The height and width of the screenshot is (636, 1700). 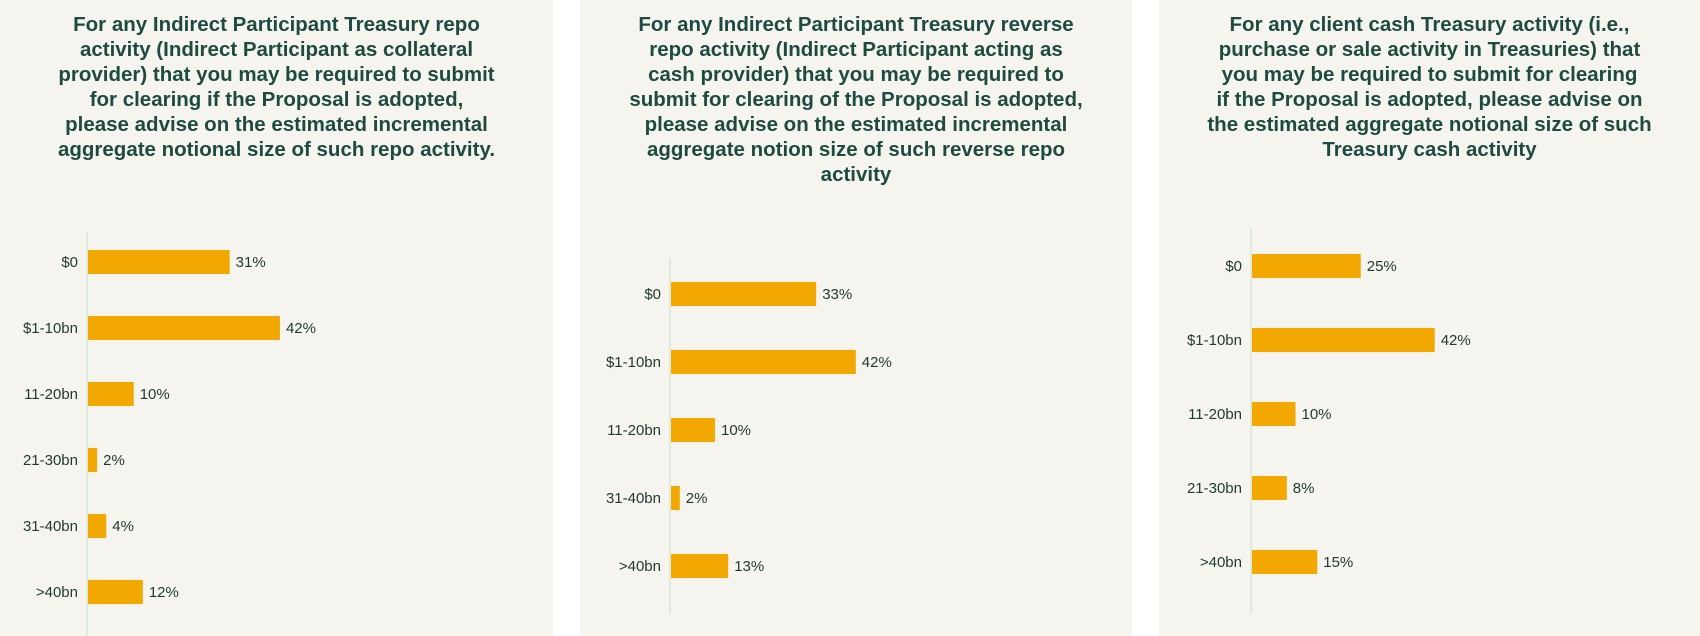 What do you see at coordinates (749, 566) in the screenshot?
I see `data-label: 13%` at bounding box center [749, 566].